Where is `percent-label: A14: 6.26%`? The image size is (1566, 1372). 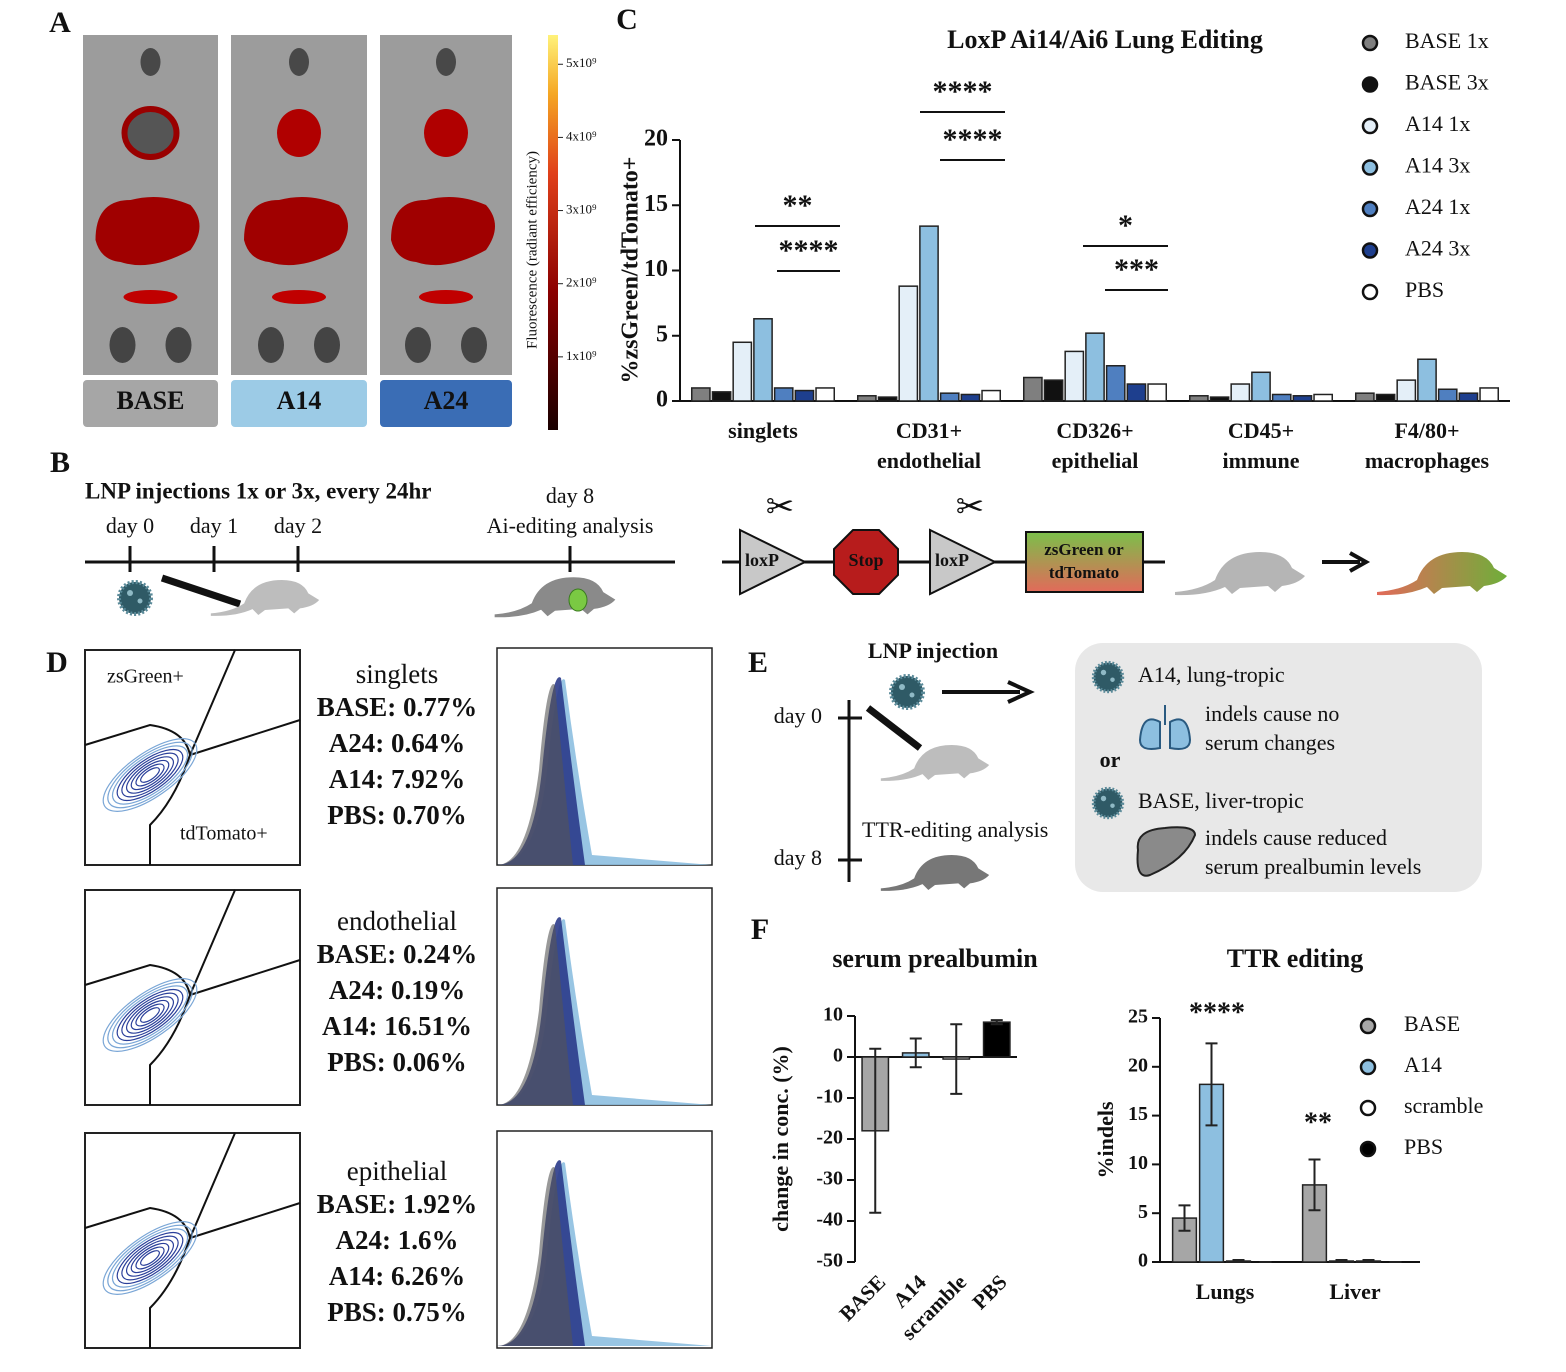
percent-label: A14: 6.26% is located at coordinates (397, 1276).